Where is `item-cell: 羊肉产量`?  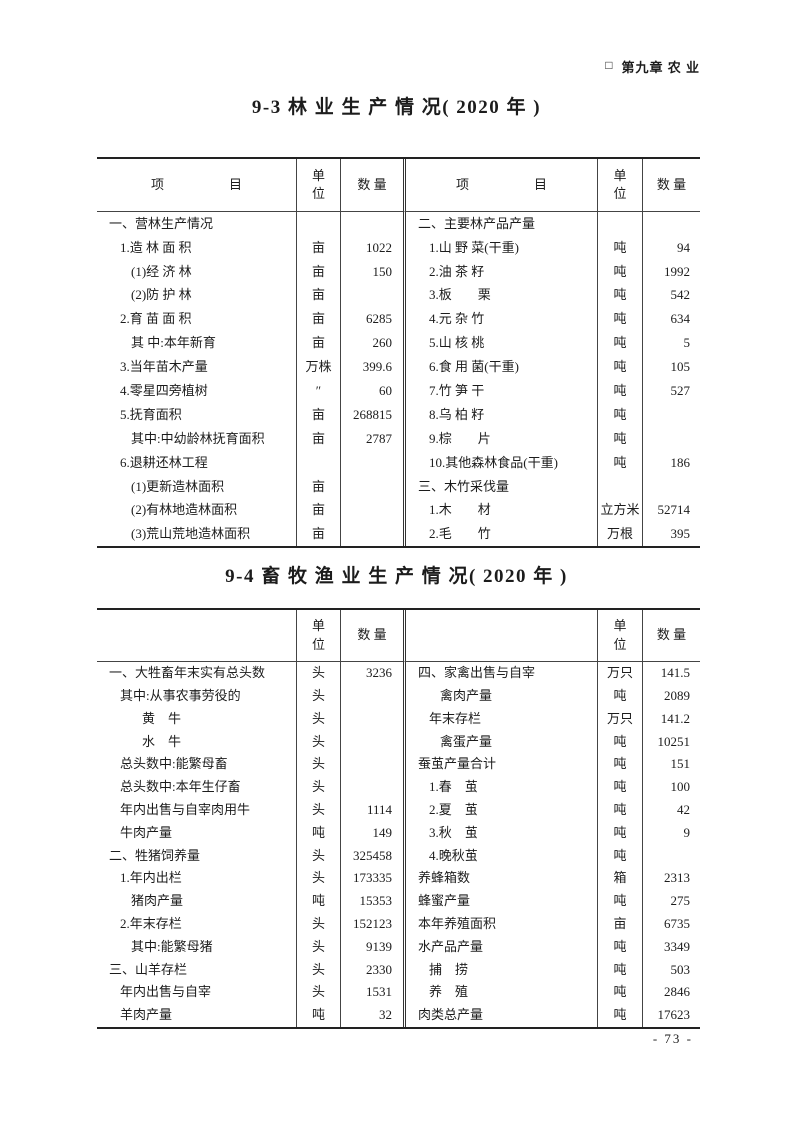 item-cell: 羊肉产量 is located at coordinates (146, 1015).